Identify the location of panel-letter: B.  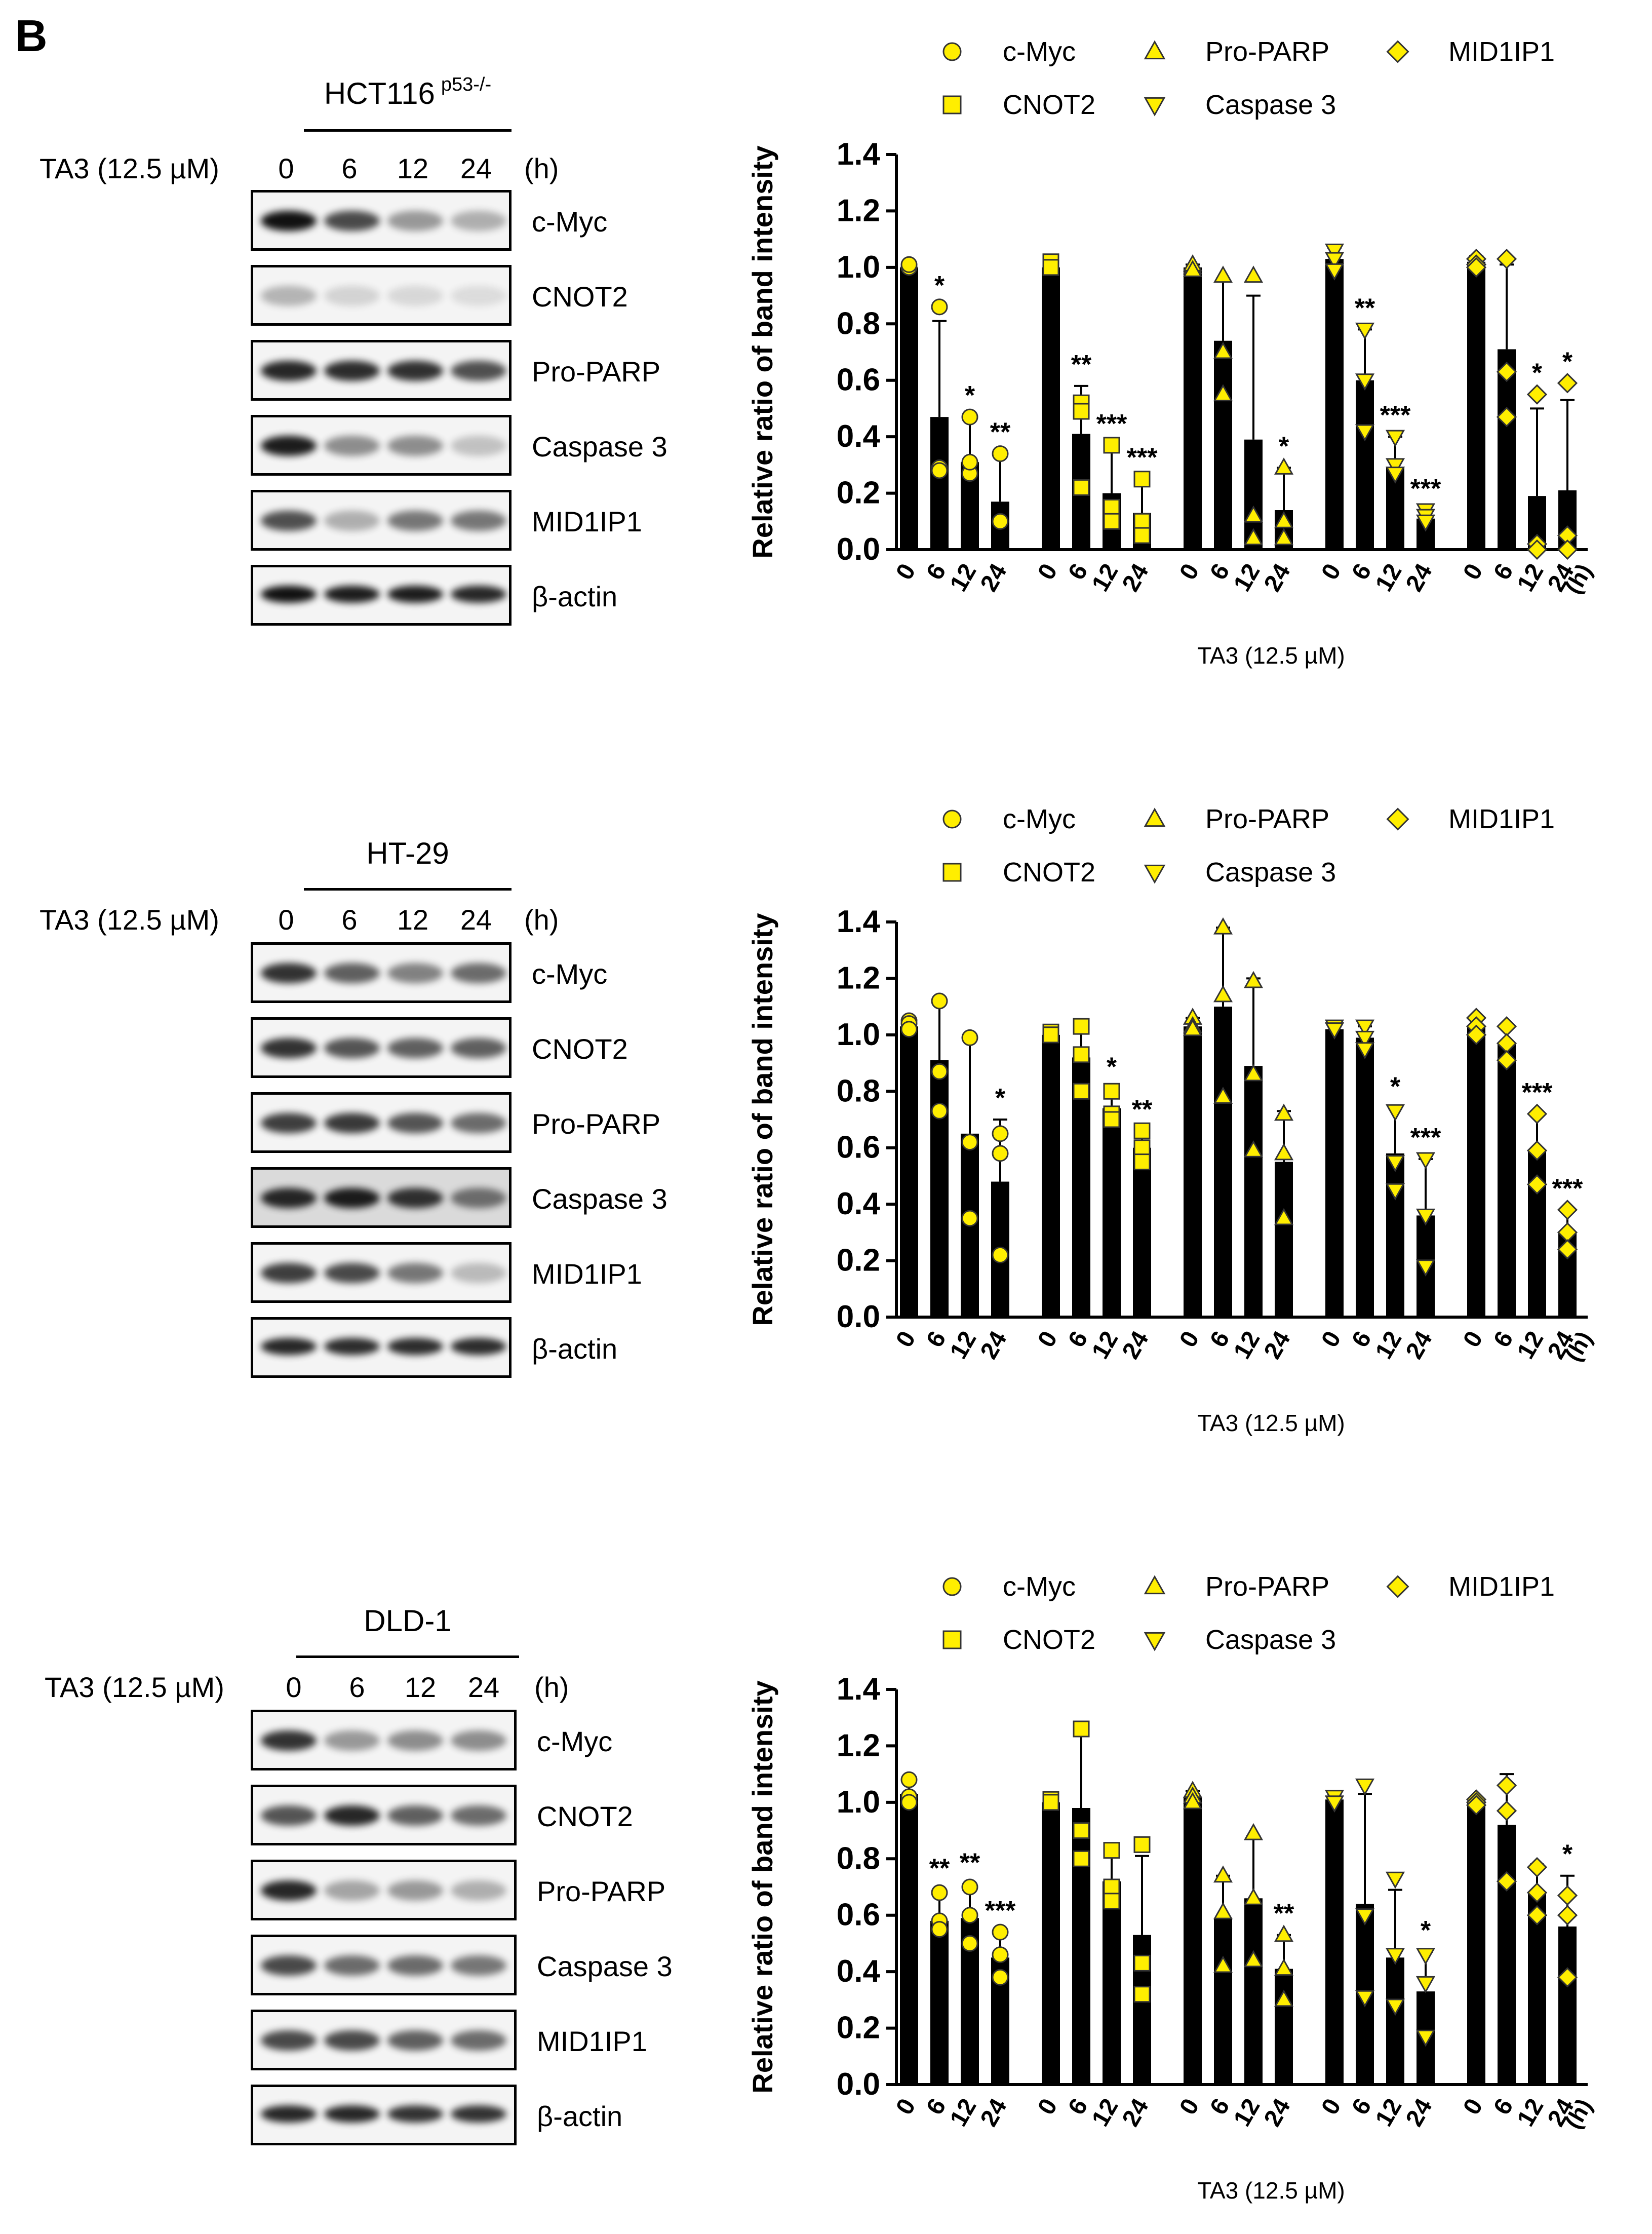
(32, 36).